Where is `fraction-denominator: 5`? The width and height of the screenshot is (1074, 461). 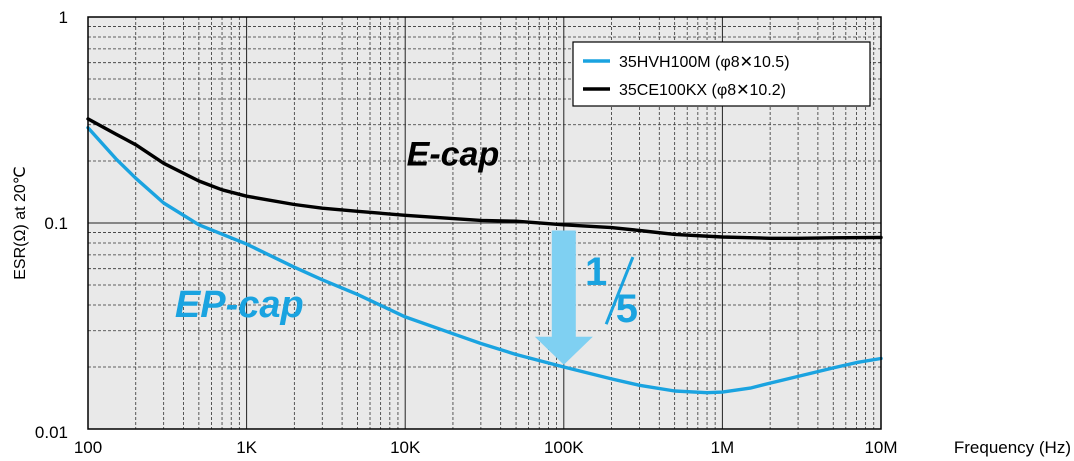 fraction-denominator: 5 is located at coordinates (627, 309).